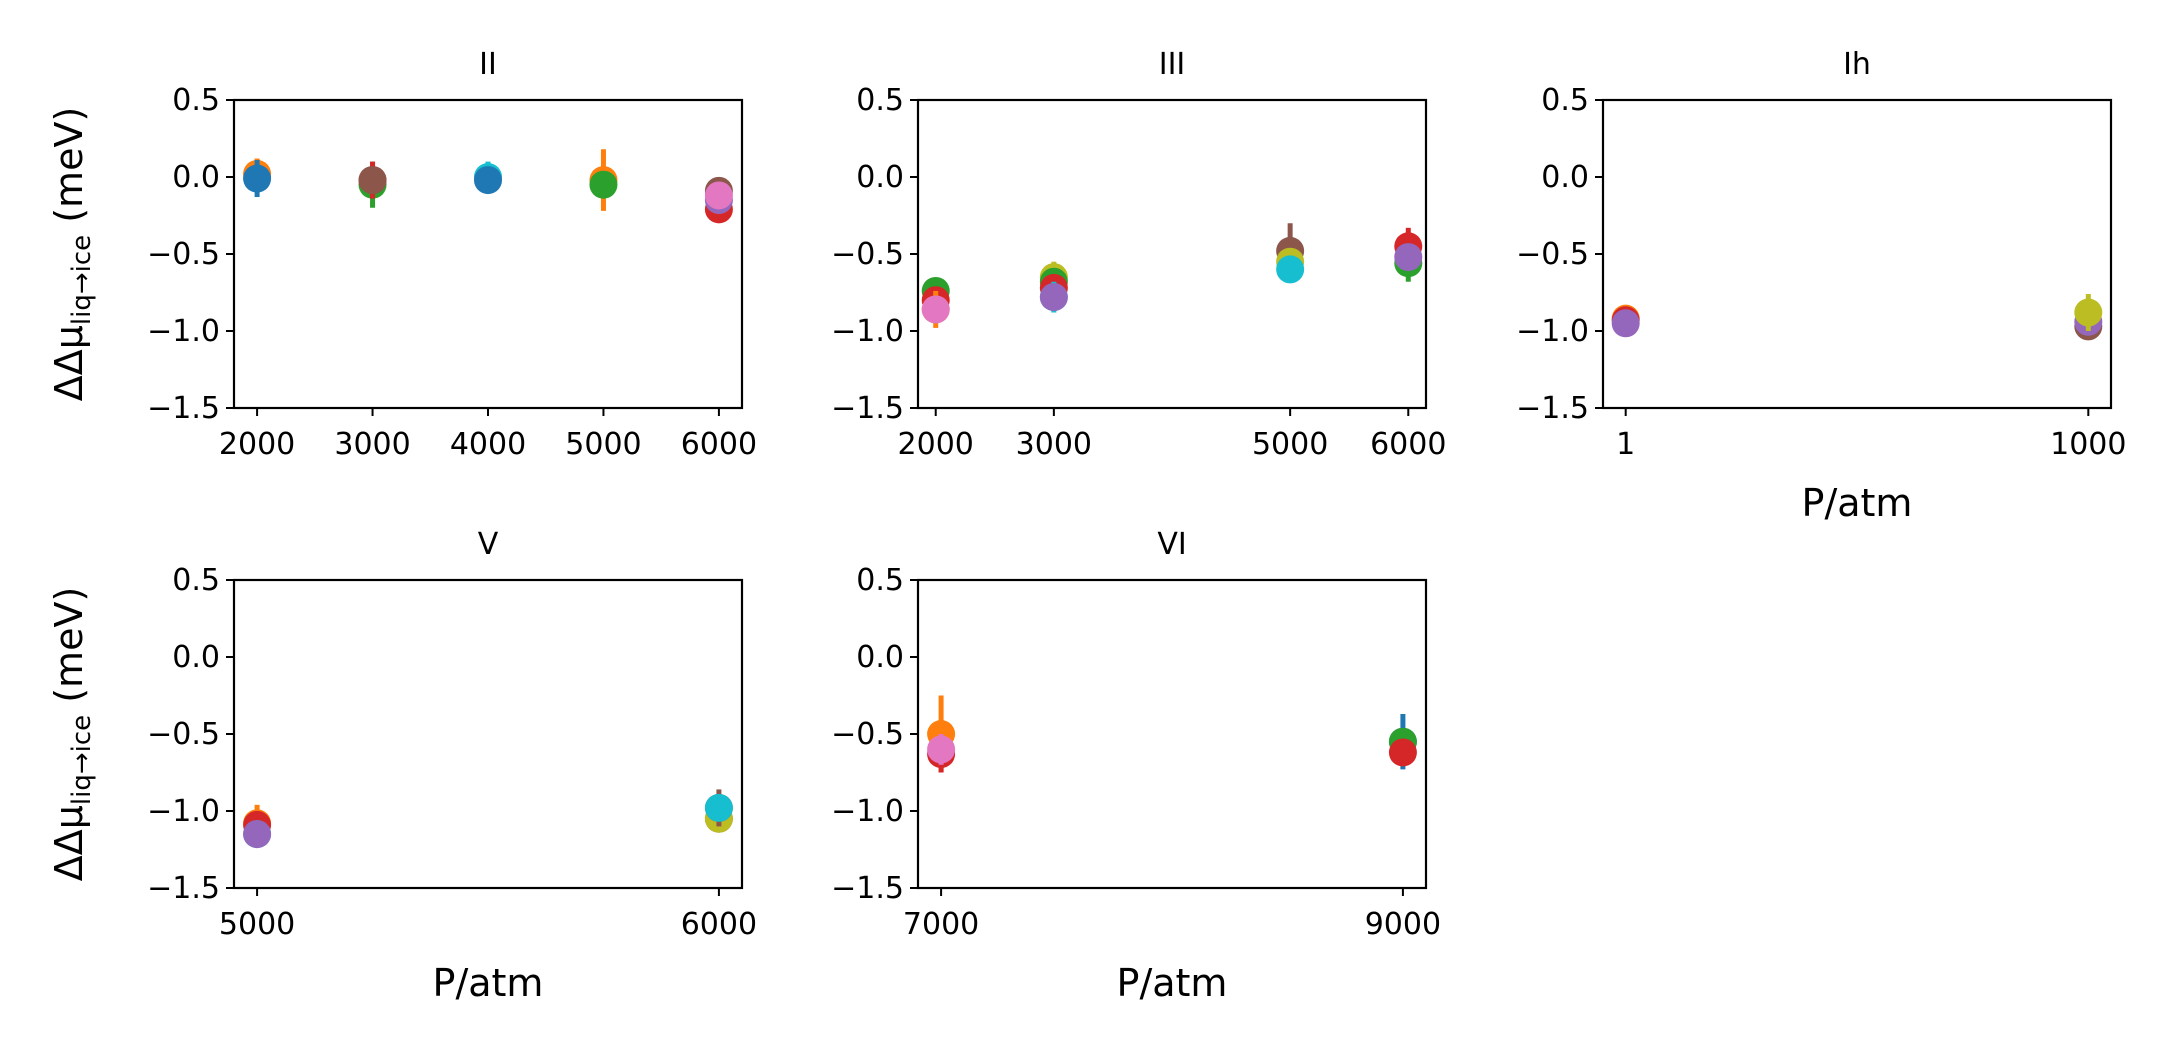 The width and height of the screenshot is (2160, 1050). What do you see at coordinates (1403, 924) in the screenshot?
I see `x-tick-label: 9000` at bounding box center [1403, 924].